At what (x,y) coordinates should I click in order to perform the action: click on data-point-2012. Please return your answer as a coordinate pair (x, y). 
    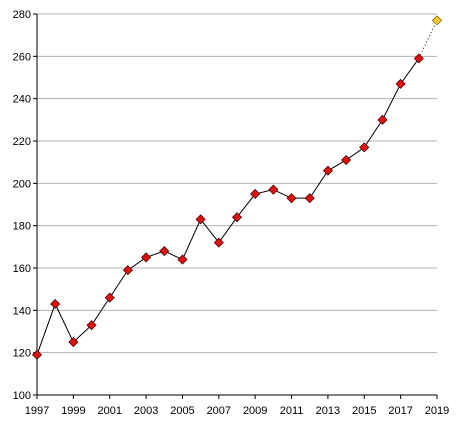
    Looking at the image, I should click on (309, 198).